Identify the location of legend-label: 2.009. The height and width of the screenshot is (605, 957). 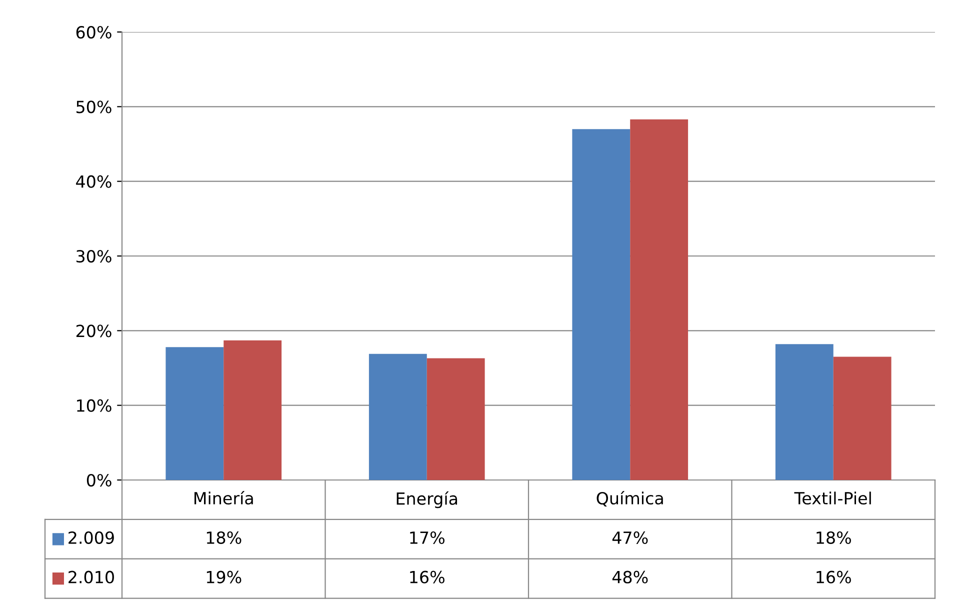
(91, 537).